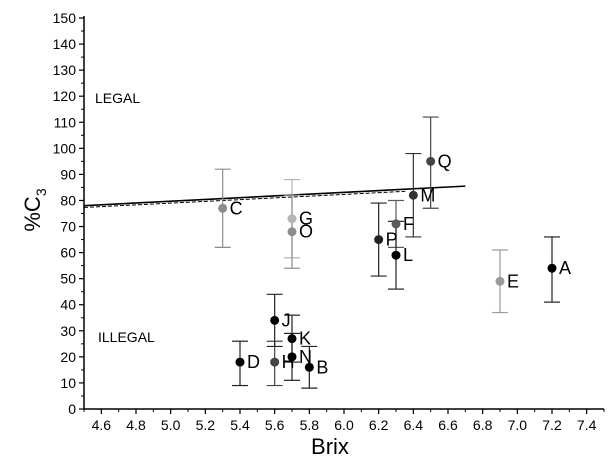  What do you see at coordinates (414, 425) in the screenshot?
I see `x-tick-label: 6.4` at bounding box center [414, 425].